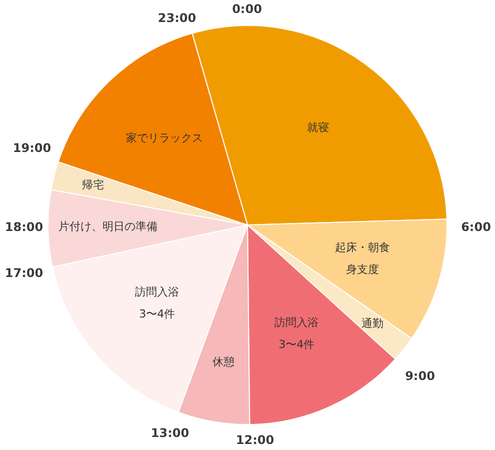 The image size is (495, 450). What do you see at coordinates (32, 148) in the screenshot?
I see `text: 19:00` at bounding box center [32, 148].